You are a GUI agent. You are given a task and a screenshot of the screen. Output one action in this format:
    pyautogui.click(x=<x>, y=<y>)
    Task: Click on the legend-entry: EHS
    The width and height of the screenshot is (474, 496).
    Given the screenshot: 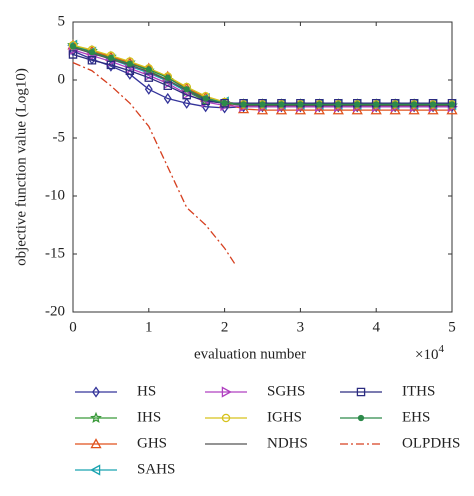 What is the action you would take?
    pyautogui.click(x=385, y=417)
    